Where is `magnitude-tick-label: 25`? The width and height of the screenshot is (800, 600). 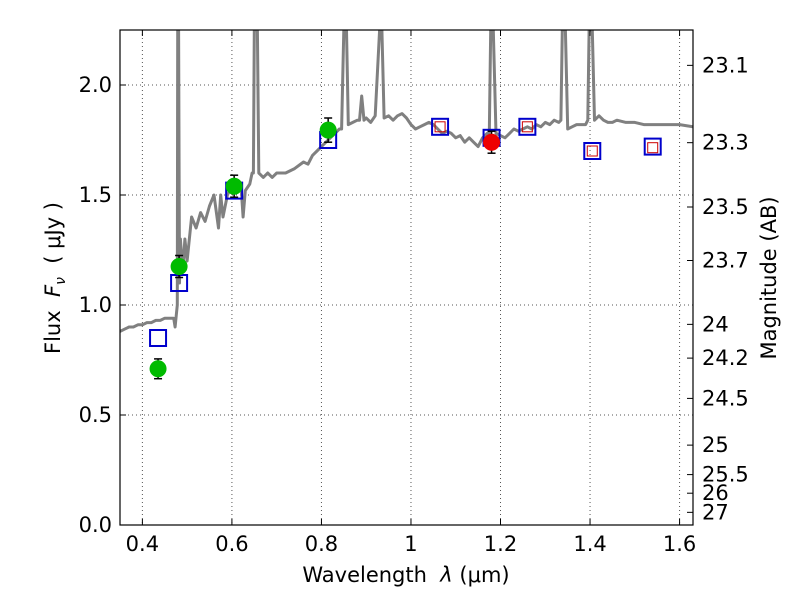 magnitude-tick-label: 25 is located at coordinates (715, 445).